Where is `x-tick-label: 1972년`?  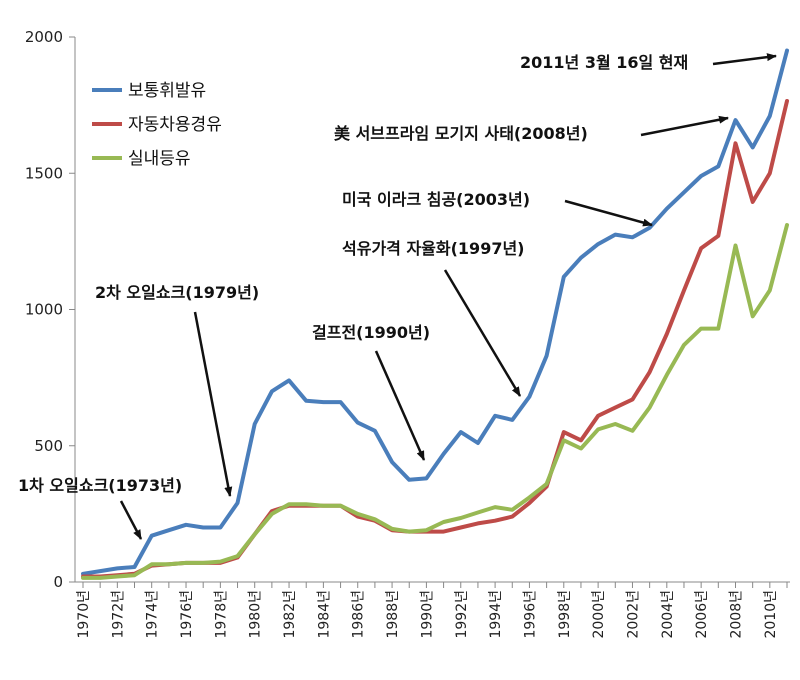 x-tick-label: 1972년 is located at coordinates (118, 614).